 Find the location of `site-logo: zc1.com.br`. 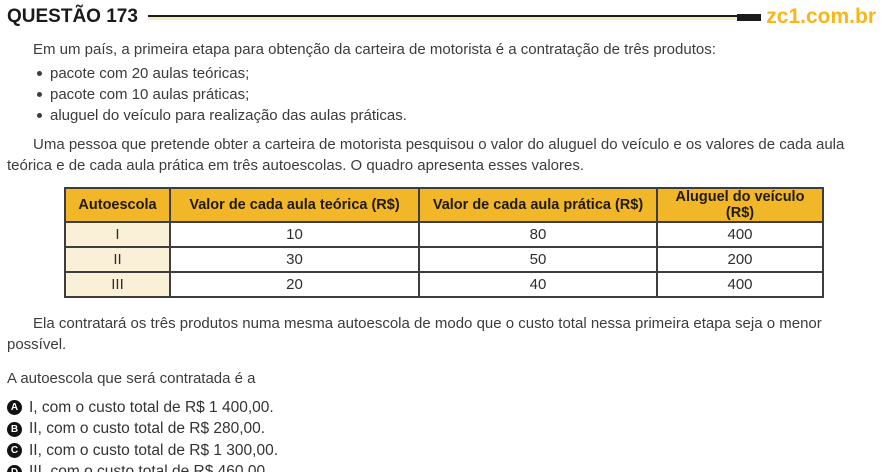

site-logo: zc1.com.br is located at coordinates (821, 16).